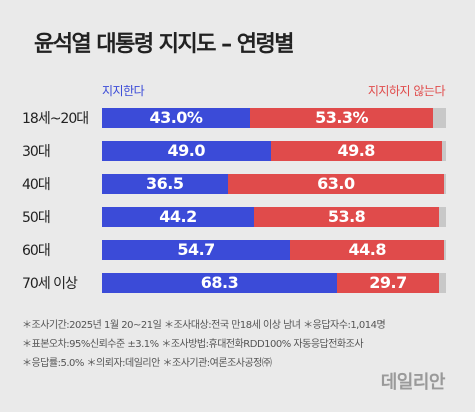  What do you see at coordinates (413, 382) in the screenshot?
I see `dailian-logo: 데일리안` at bounding box center [413, 382].